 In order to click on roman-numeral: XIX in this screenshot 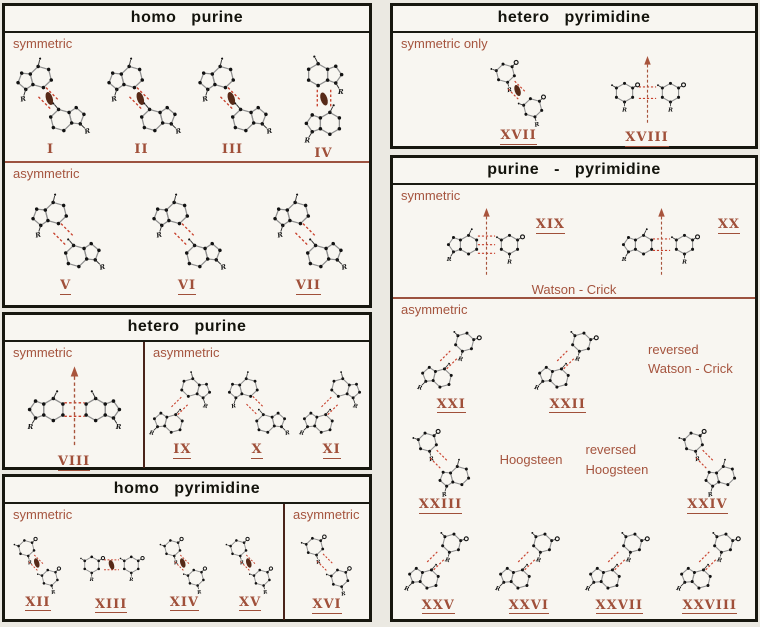, I will do `click(550, 225)`.